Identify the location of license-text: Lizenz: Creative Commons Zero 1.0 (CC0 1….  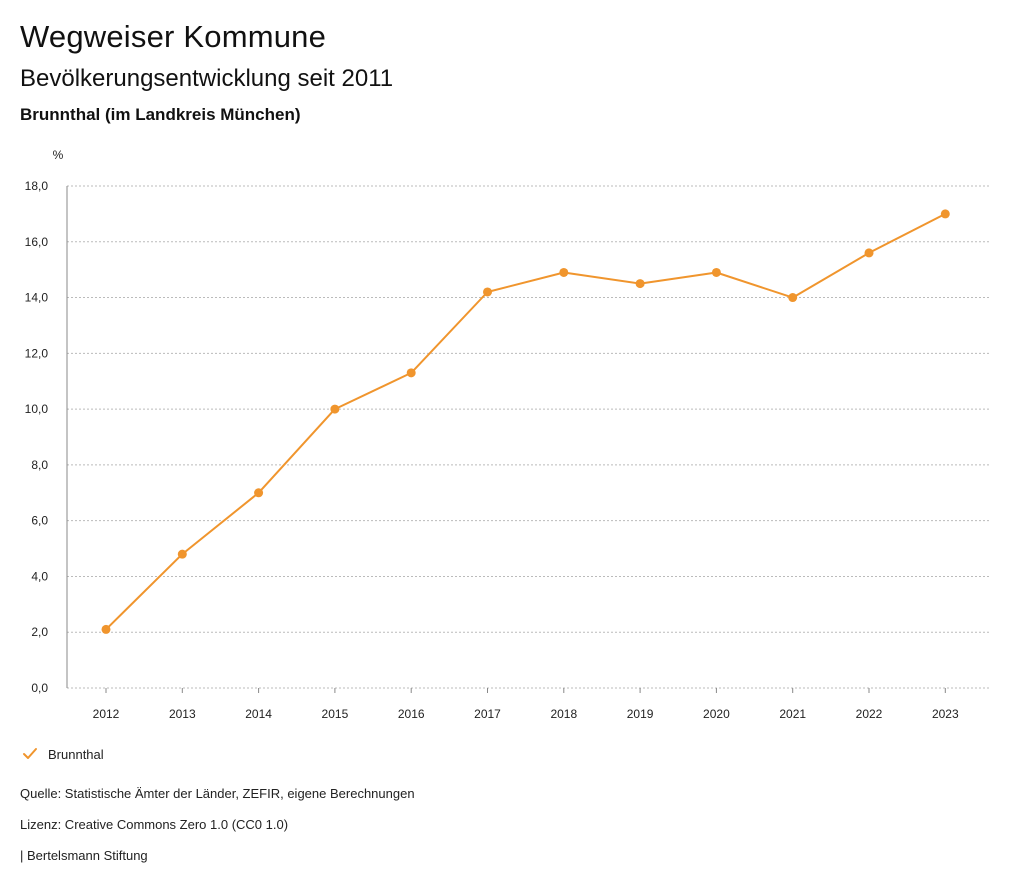
(154, 824).